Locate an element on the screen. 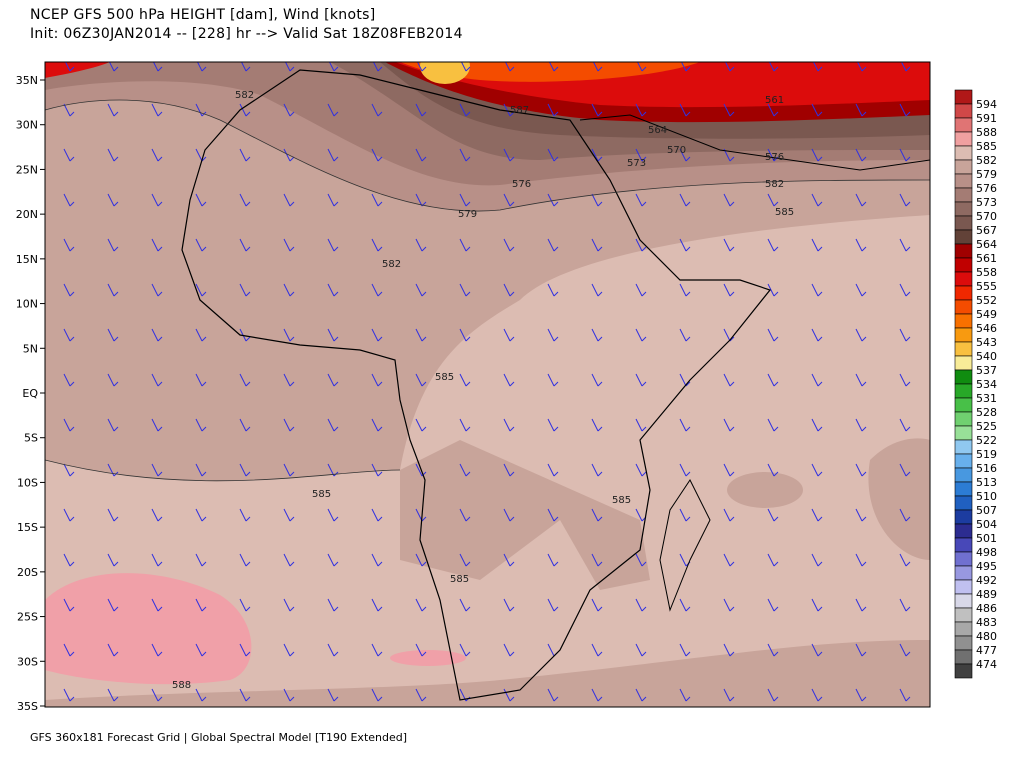 The height and width of the screenshot is (768, 1024). colorbar-label: 594 is located at coordinates (986, 104).